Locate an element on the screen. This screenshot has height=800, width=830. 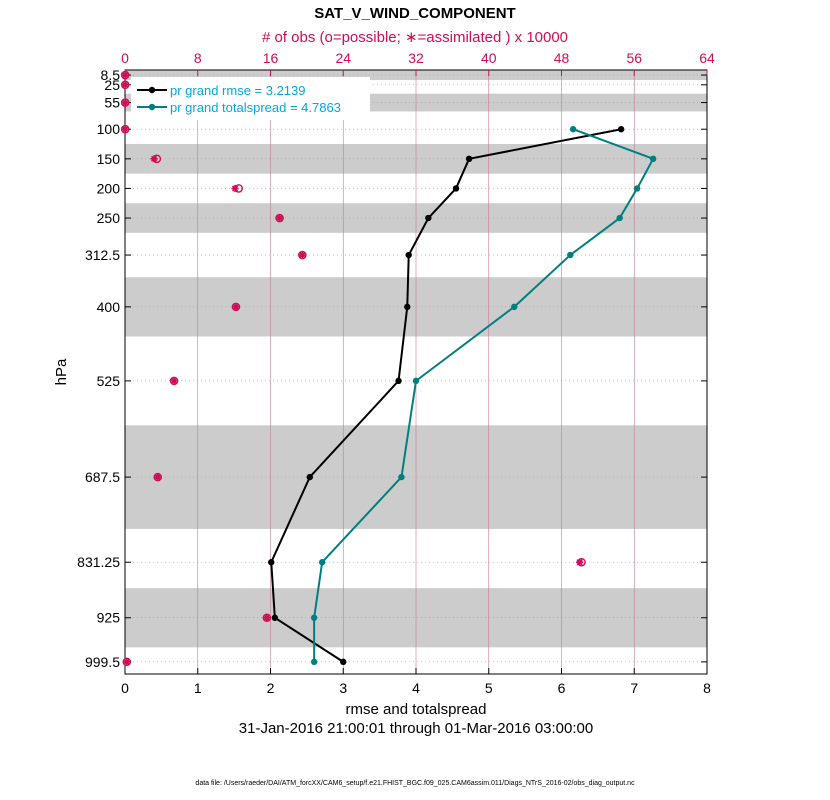
y-tick-label: 100 is located at coordinates (109, 129).